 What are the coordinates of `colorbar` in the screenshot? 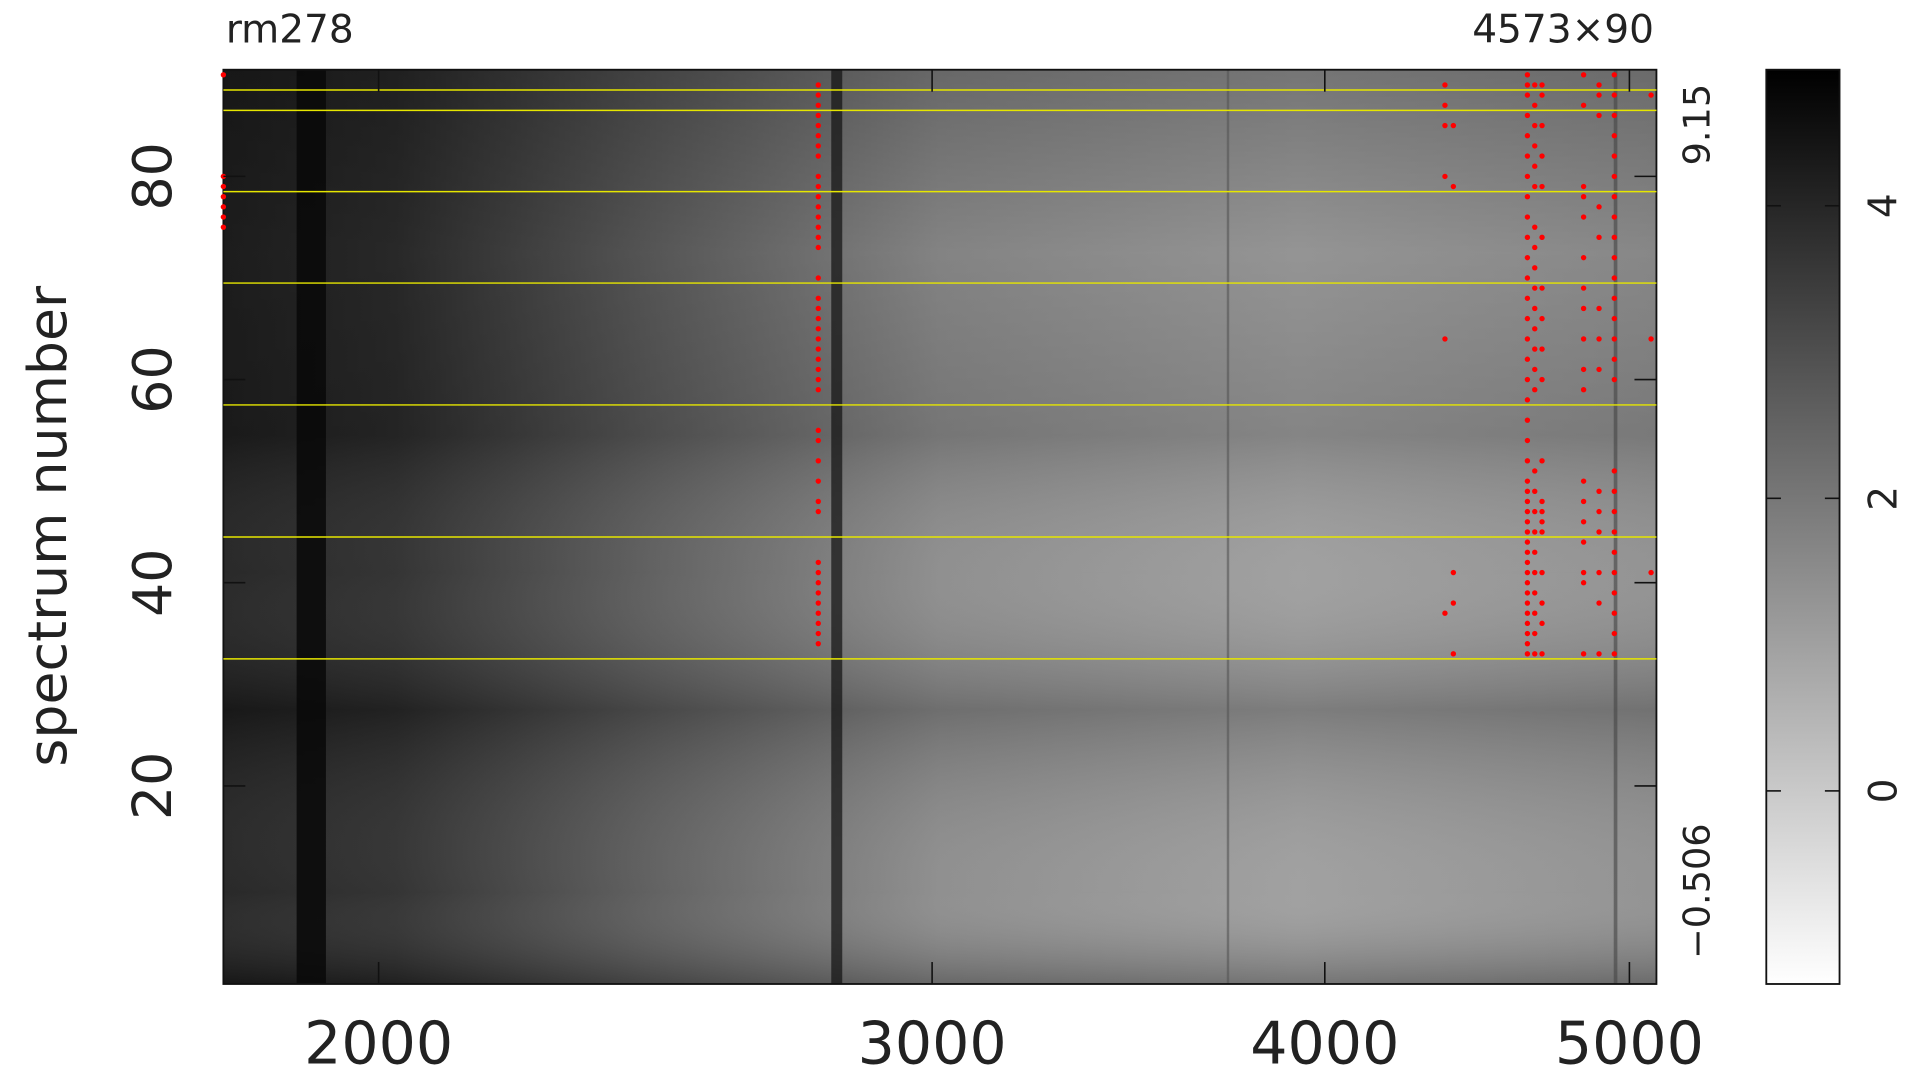 It's located at (1803, 526).